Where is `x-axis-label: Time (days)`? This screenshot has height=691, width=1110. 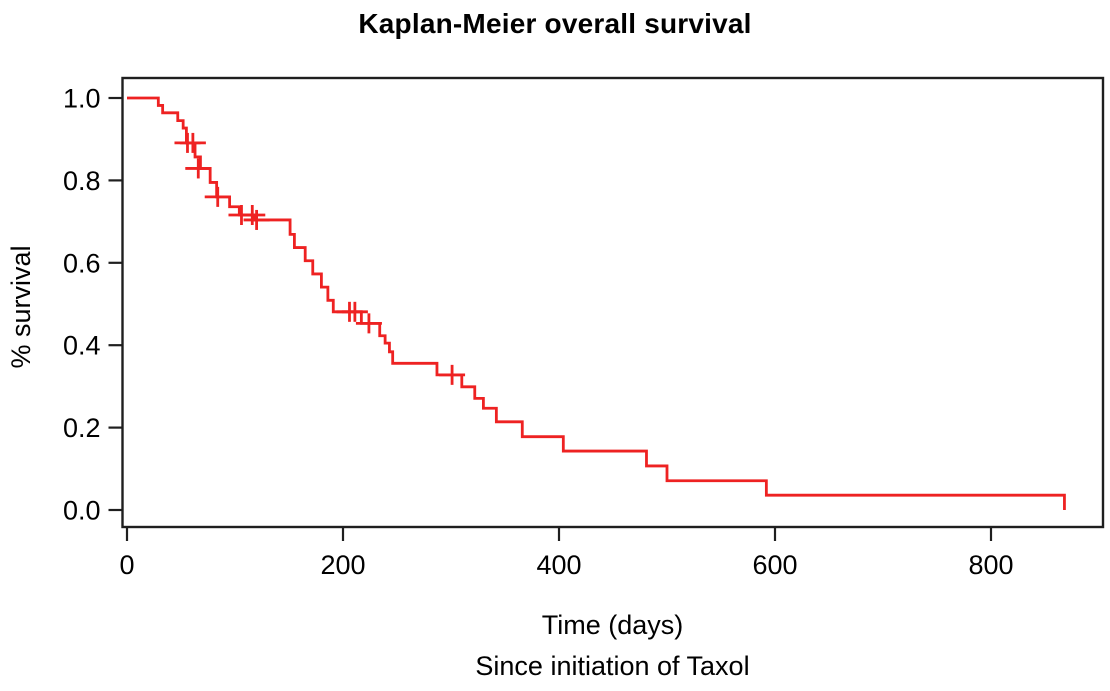
x-axis-label: Time (days) is located at coordinates (612, 625).